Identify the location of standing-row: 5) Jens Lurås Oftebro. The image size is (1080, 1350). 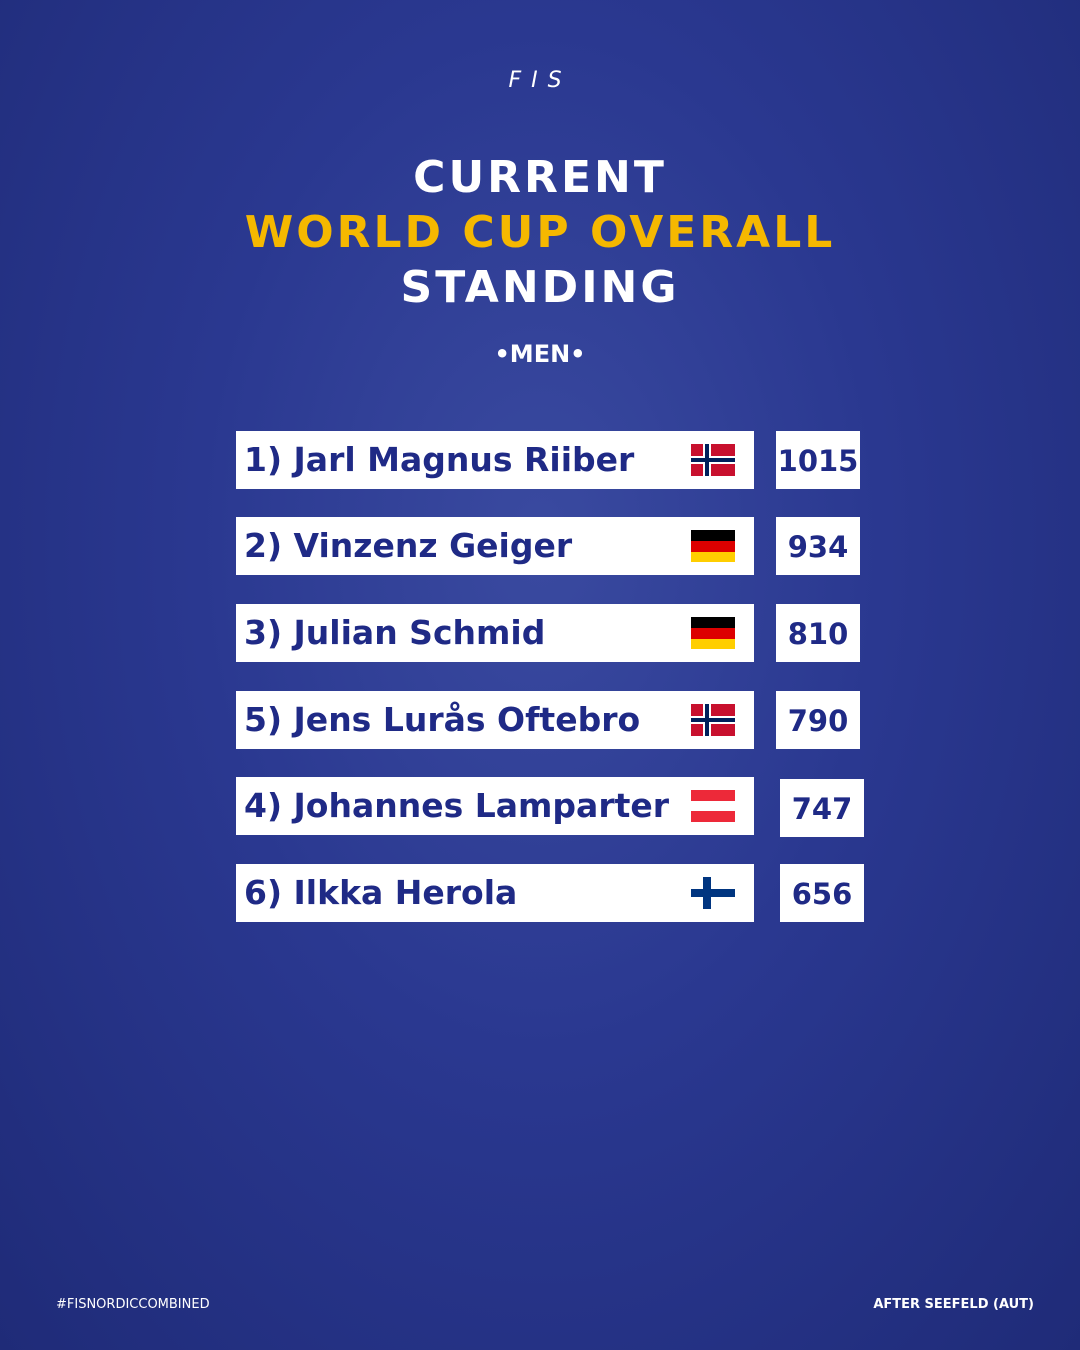
(495, 720).